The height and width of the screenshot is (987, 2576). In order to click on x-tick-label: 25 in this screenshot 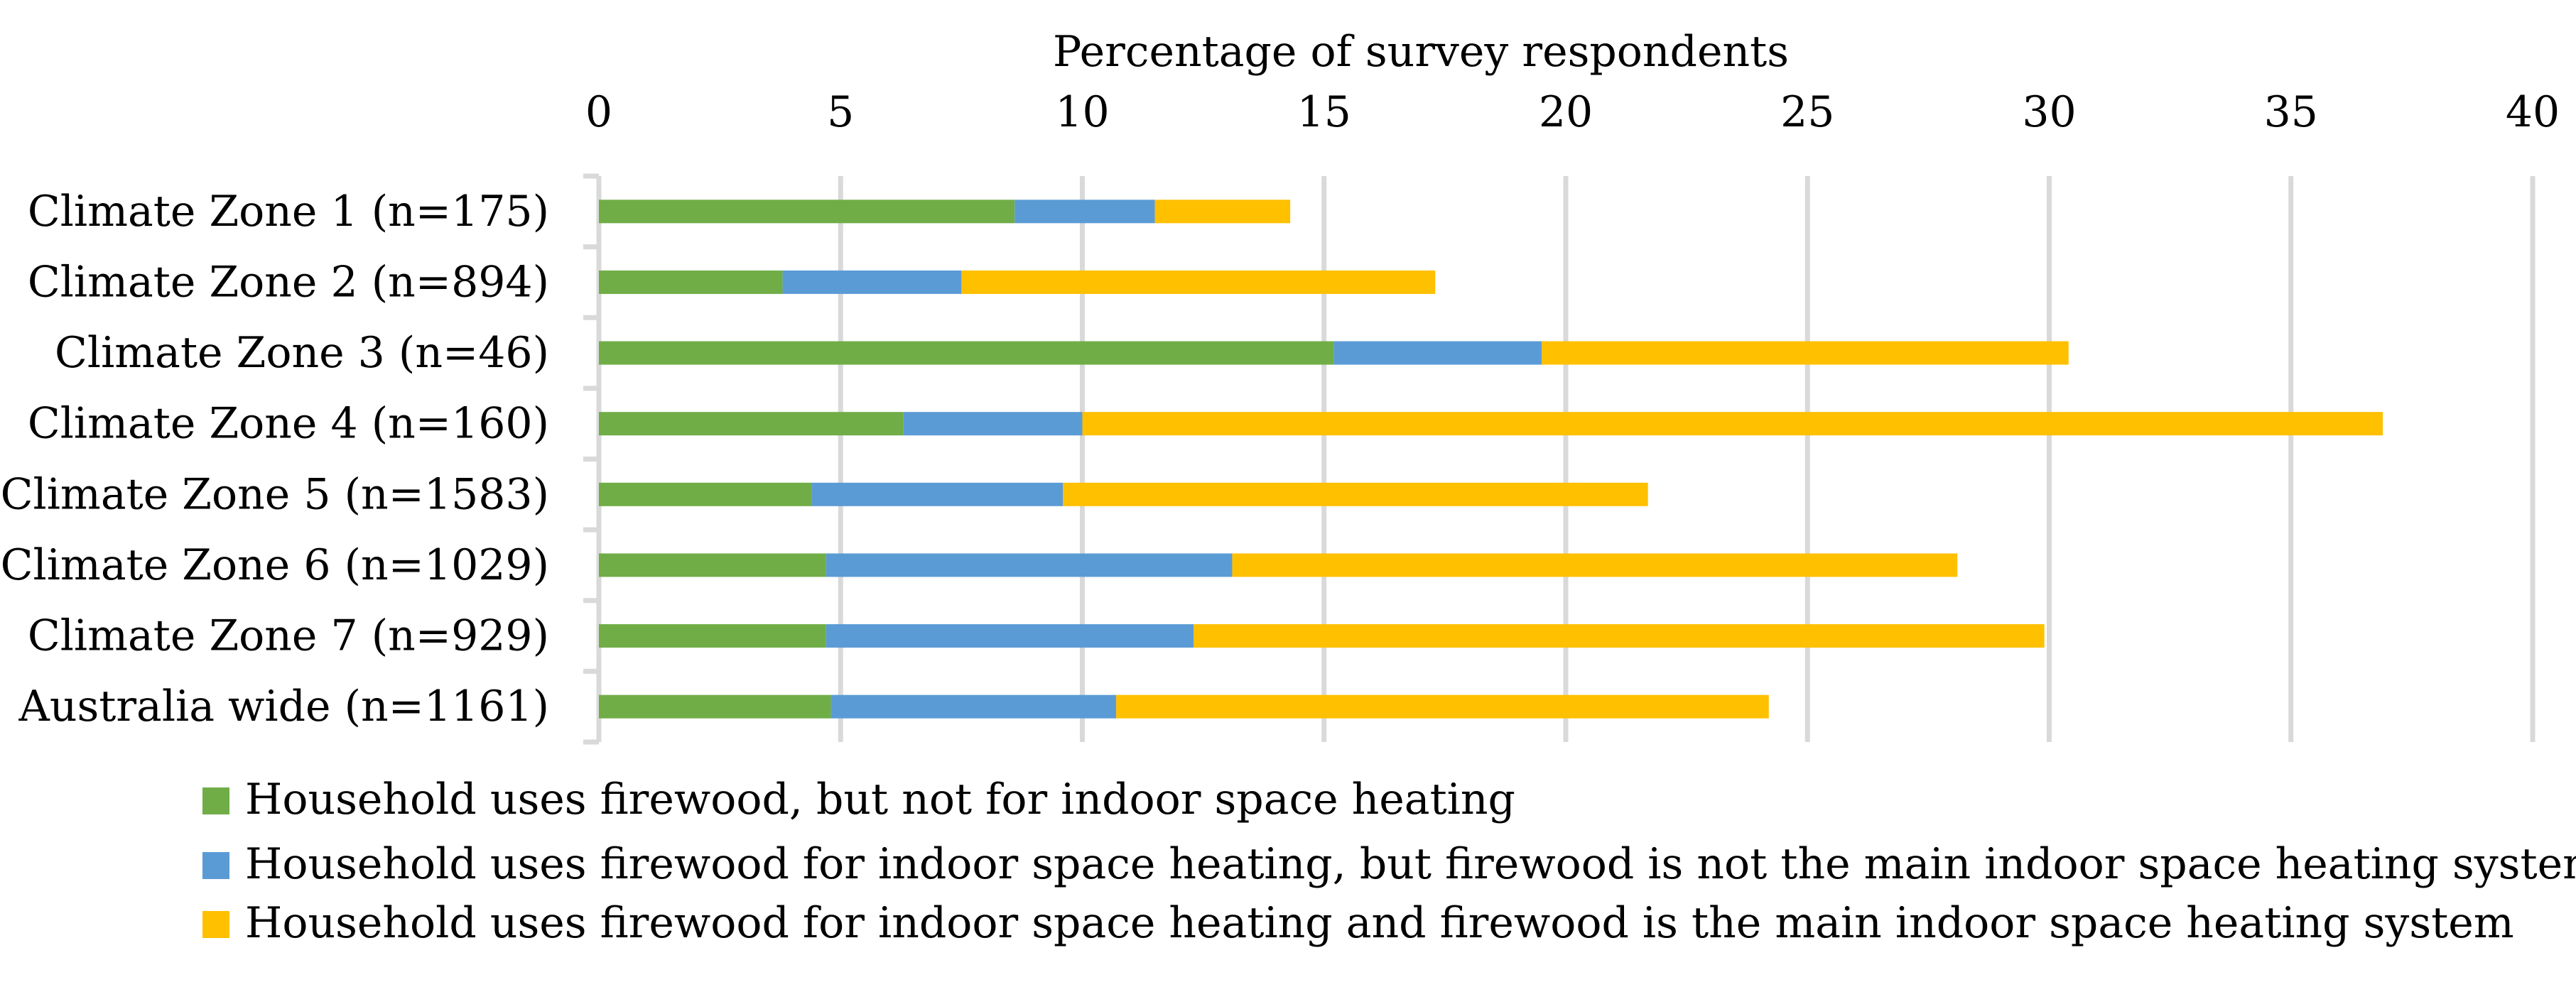, I will do `click(1807, 112)`.